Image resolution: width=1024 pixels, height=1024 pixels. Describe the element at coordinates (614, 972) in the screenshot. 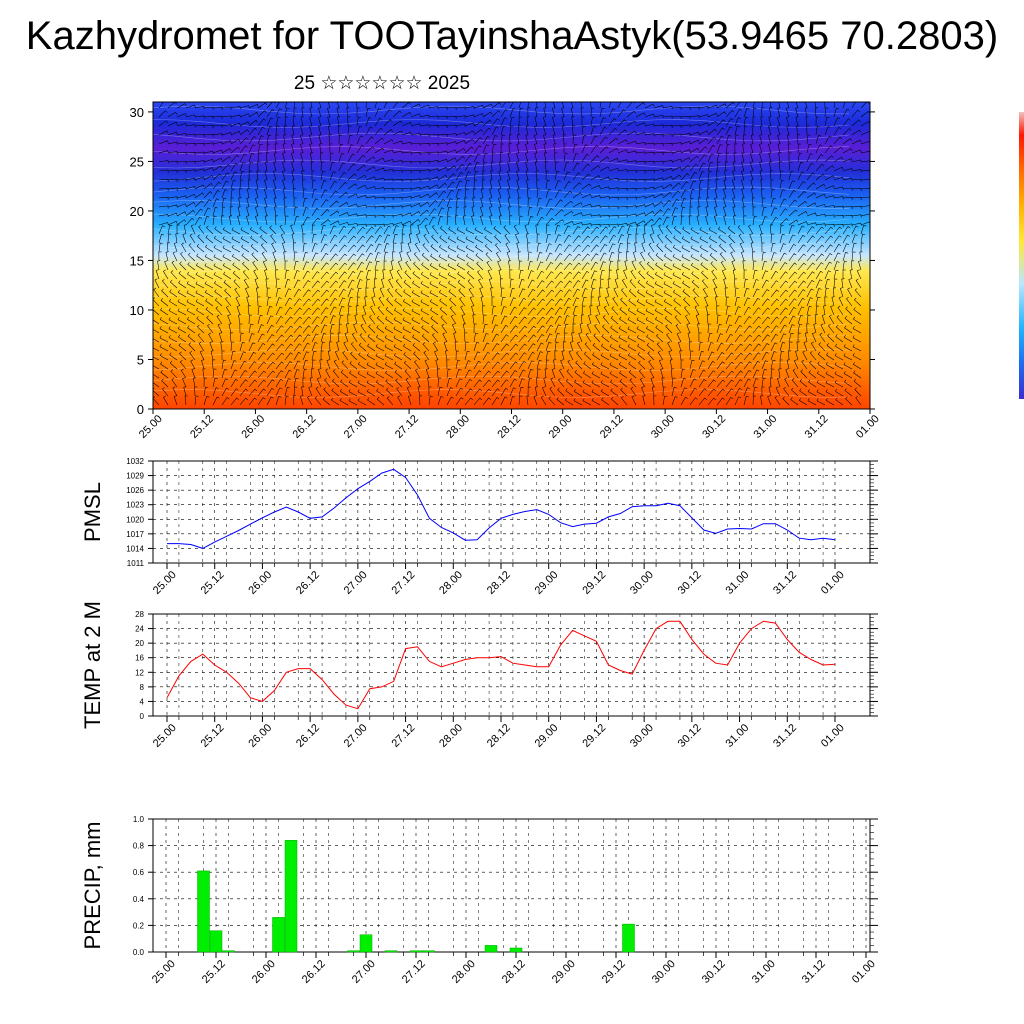

I see `x-tick-label: 29.12` at that location.